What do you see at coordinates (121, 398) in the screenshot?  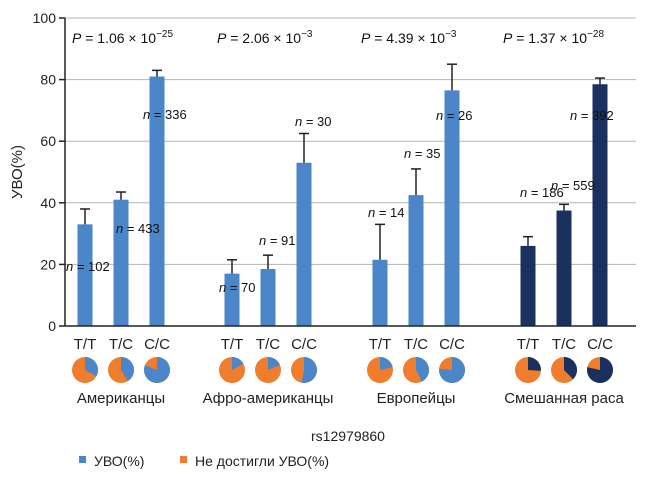 I see `group-label: Американцы` at bounding box center [121, 398].